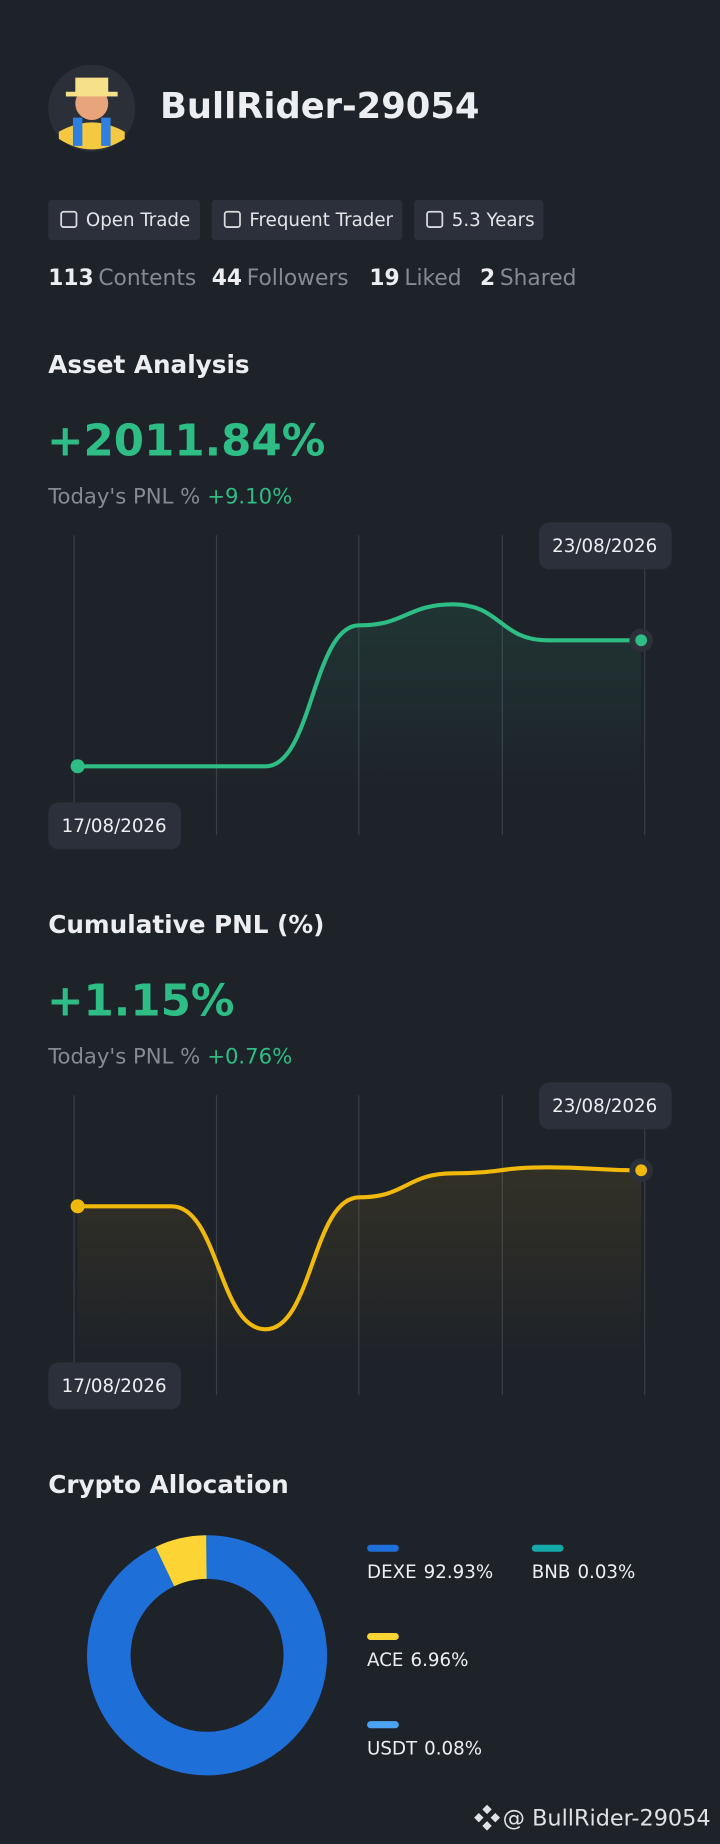  I want to click on stat-count: 113, so click(70, 278).